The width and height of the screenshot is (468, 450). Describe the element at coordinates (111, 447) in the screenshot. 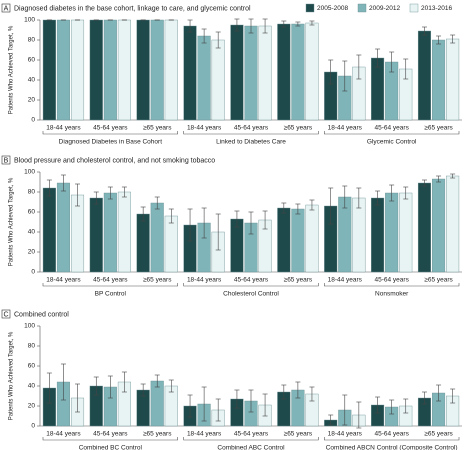

I see `group-label: Combined BC Control` at that location.